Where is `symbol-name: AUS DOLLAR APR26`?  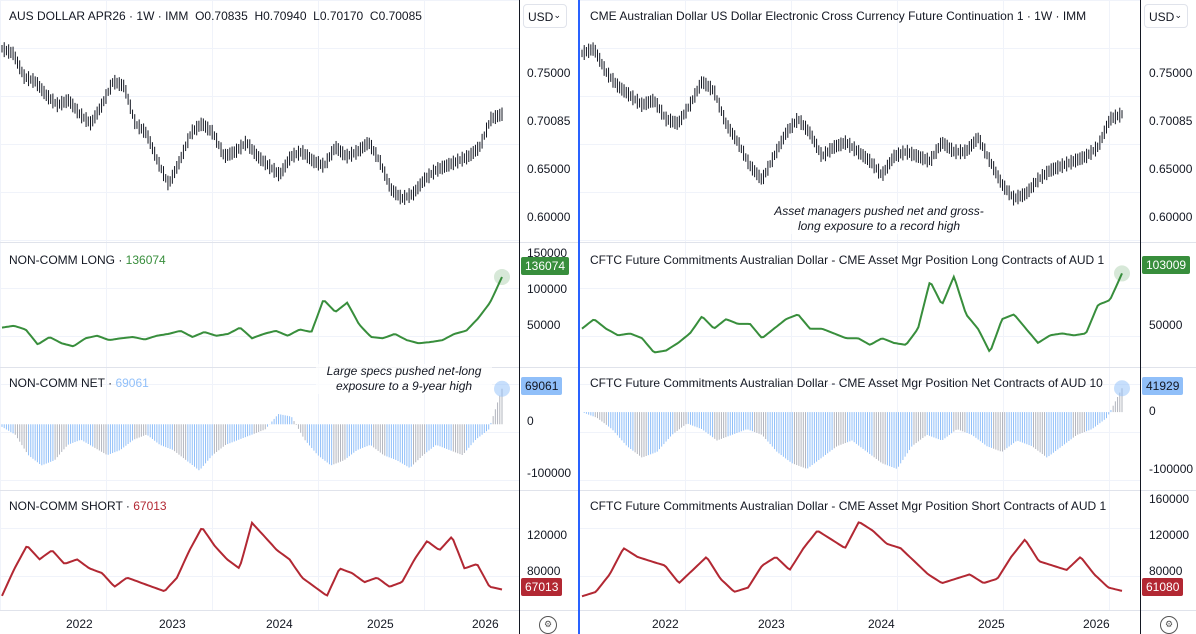 symbol-name: AUS DOLLAR APR26 is located at coordinates (67, 16).